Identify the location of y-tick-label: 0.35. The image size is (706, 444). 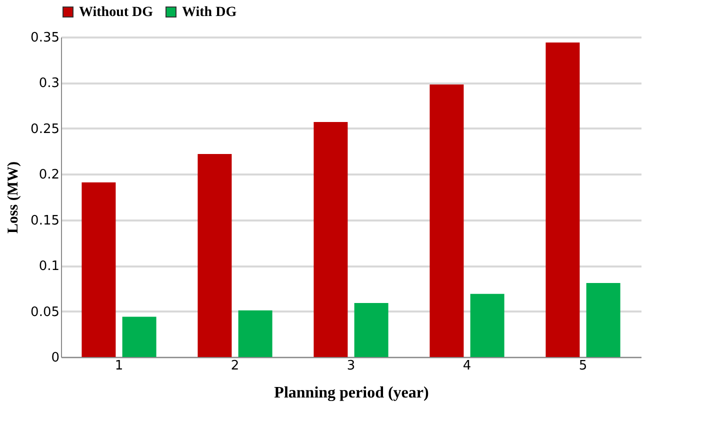
(45, 38).